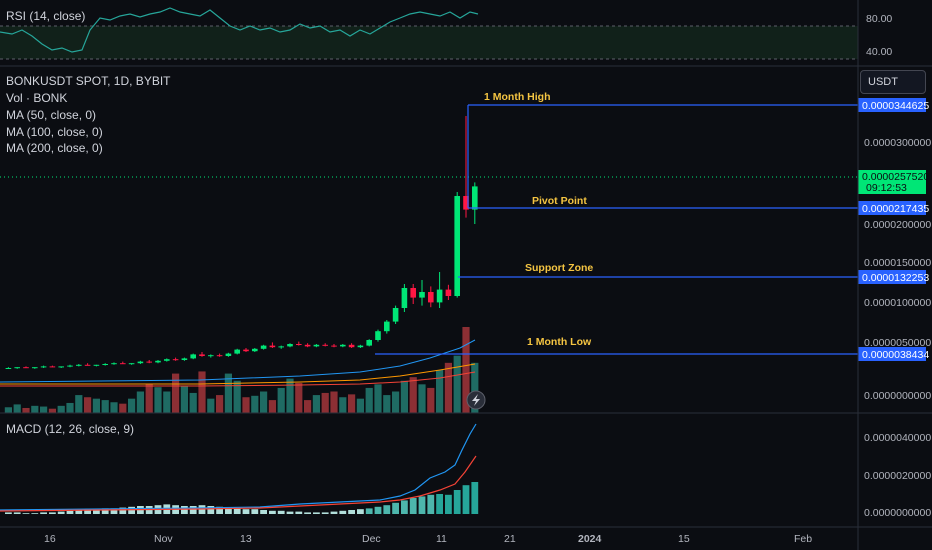 This screenshot has height=550, width=932. What do you see at coordinates (590, 539) in the screenshot?
I see `time-tick-2024: 2024` at bounding box center [590, 539].